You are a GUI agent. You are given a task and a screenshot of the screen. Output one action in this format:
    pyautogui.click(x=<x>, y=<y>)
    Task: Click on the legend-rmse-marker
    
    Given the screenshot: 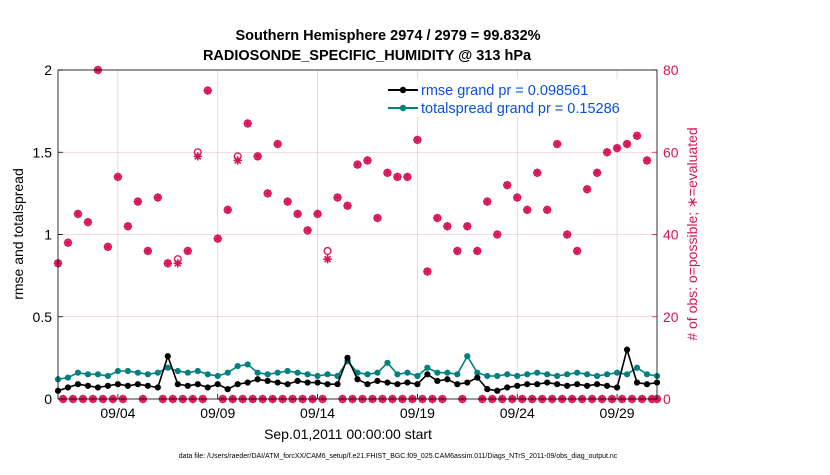 What is the action you would take?
    pyautogui.click(x=403, y=90)
    